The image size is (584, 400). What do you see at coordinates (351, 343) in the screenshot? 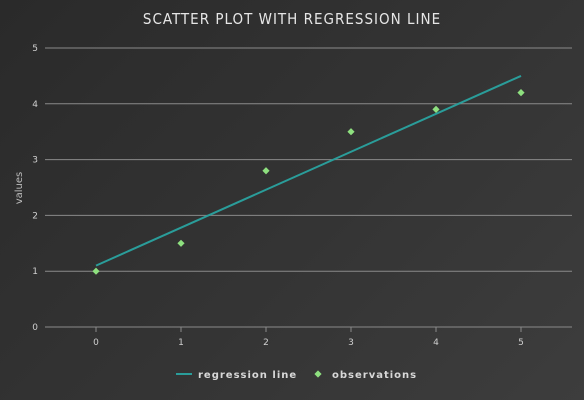
I see `x-tick-label: 3` at bounding box center [351, 343].